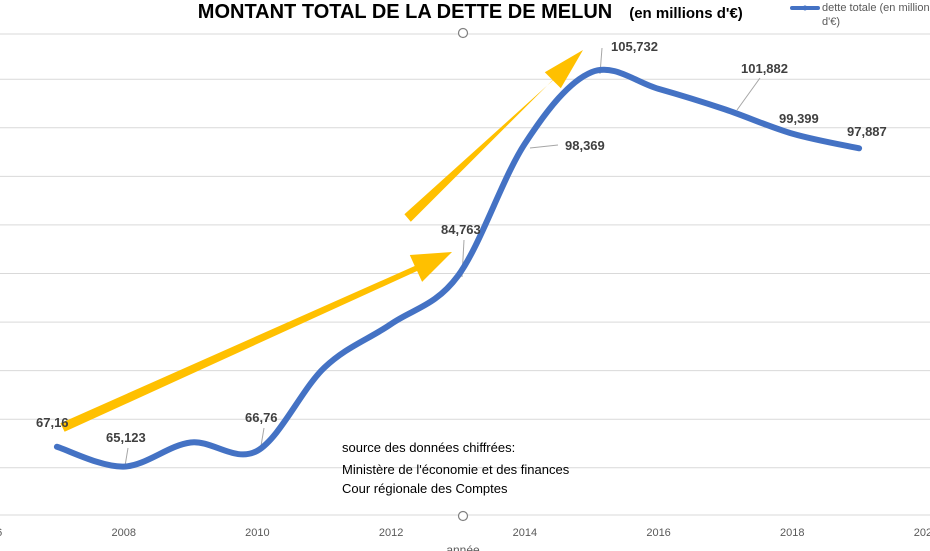 The image size is (930, 551). Describe the element at coordinates (860, 15) in the screenshot. I see `legend: dette totale (en millions d'€)` at that location.